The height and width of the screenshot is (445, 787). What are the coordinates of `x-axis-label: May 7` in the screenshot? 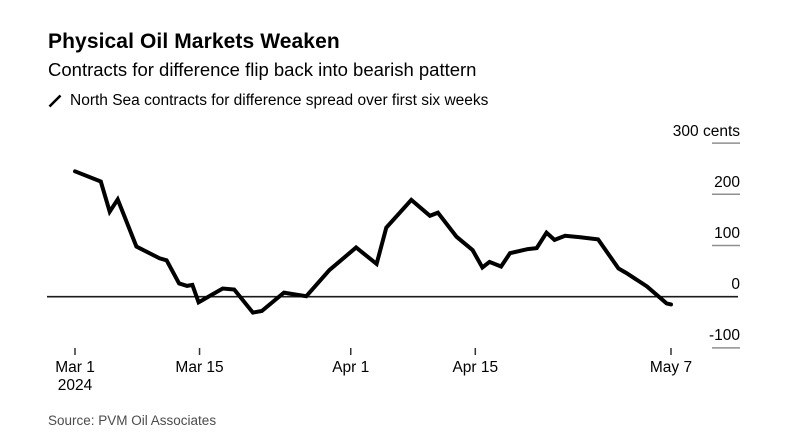 It's located at (671, 368).